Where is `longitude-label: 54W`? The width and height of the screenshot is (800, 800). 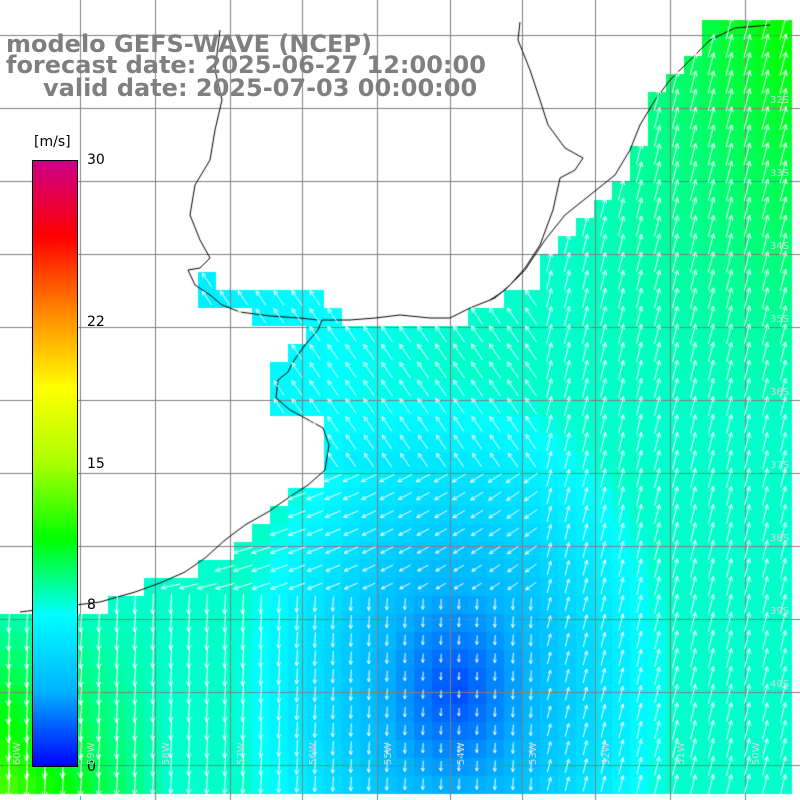
longitude-label: 54W is located at coordinates (461, 753).